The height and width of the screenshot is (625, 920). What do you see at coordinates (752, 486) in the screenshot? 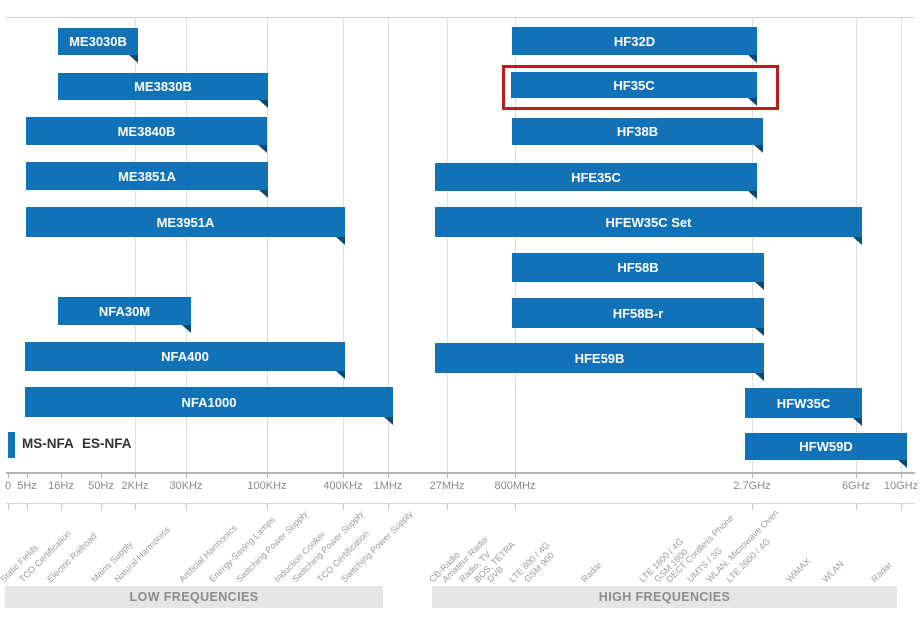
I see `axis-tick-label: 2.7GHz` at bounding box center [752, 486].